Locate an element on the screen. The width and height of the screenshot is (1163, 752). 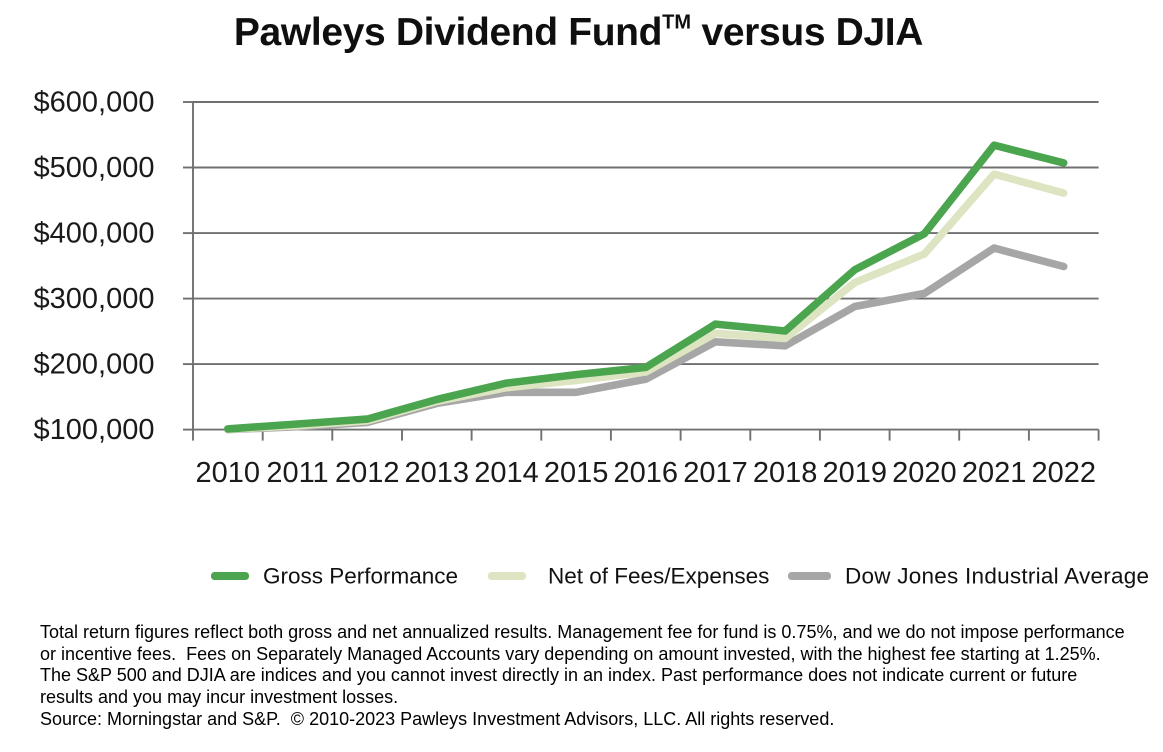
svg-text: 2019 is located at coordinates (855, 473).